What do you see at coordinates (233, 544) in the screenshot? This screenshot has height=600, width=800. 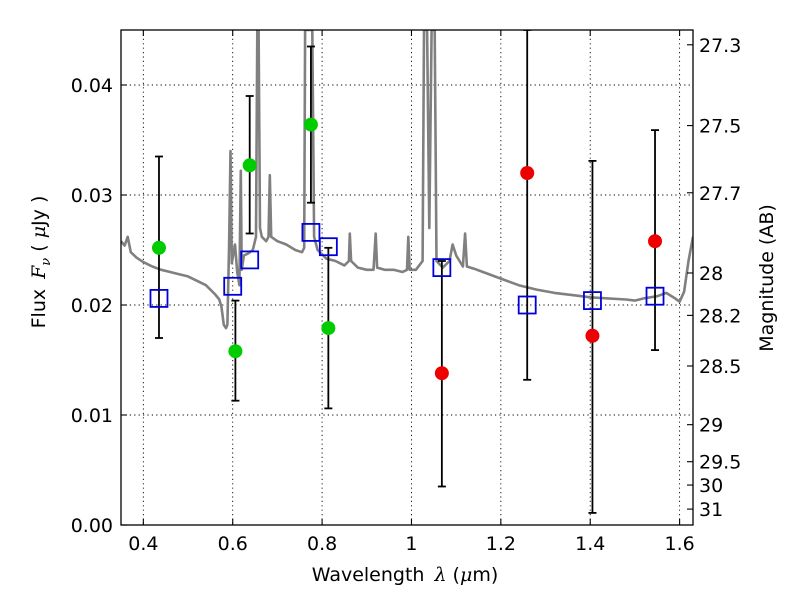 I see `x-tick-label: 0.6` at bounding box center [233, 544].